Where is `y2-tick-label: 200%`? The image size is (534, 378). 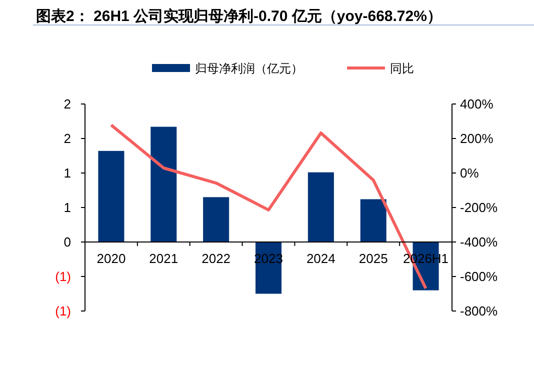 y2-tick-label: 200% is located at coordinates (477, 138).